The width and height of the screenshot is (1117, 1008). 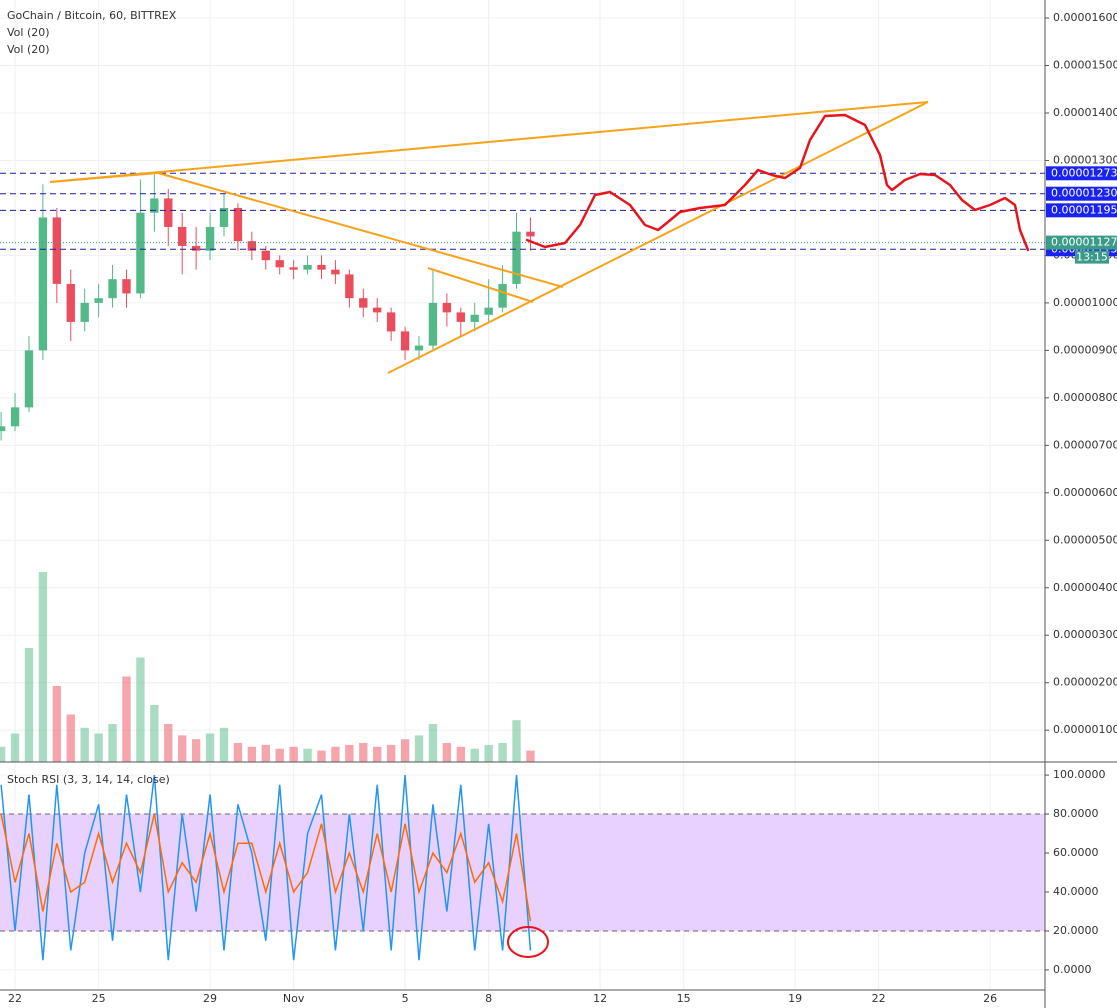 What do you see at coordinates (28, 49) in the screenshot?
I see `indicator-label: Vol (20)` at bounding box center [28, 49].